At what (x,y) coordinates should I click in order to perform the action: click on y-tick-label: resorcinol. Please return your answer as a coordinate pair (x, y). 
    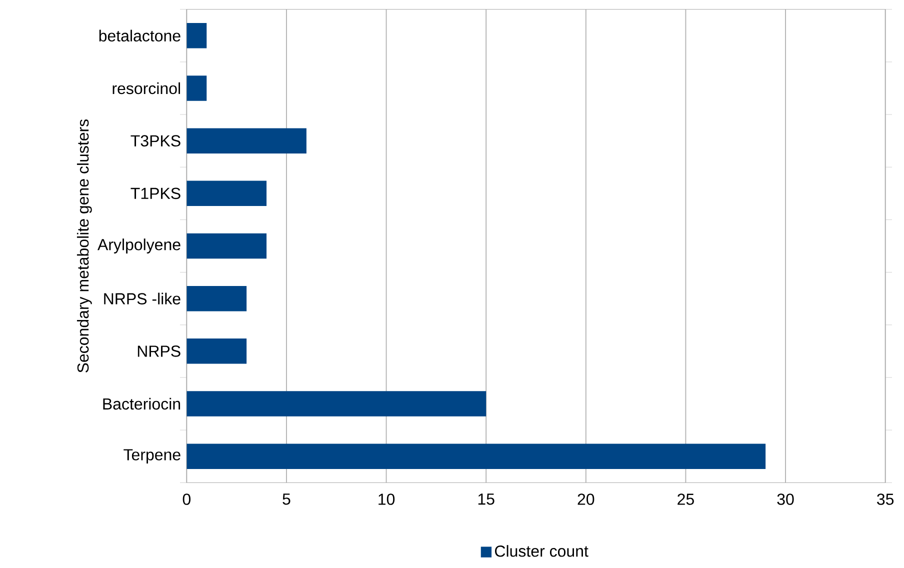
    Looking at the image, I should click on (146, 88).